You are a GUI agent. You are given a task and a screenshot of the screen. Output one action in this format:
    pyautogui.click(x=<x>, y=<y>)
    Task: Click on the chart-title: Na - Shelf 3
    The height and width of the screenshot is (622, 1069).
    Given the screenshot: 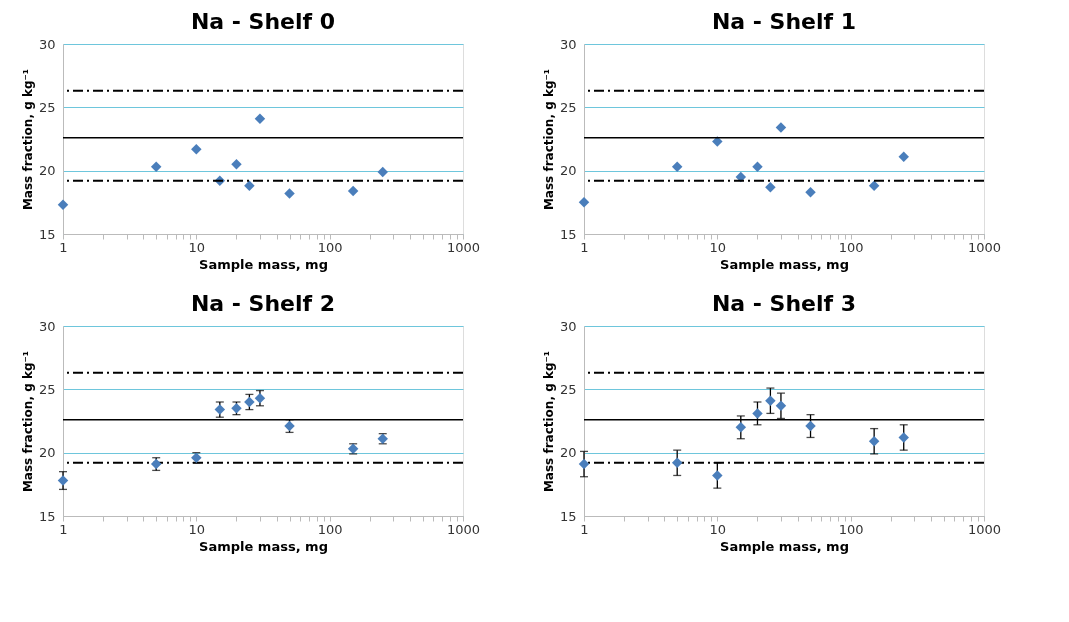 What is the action you would take?
    pyautogui.click(x=784, y=303)
    